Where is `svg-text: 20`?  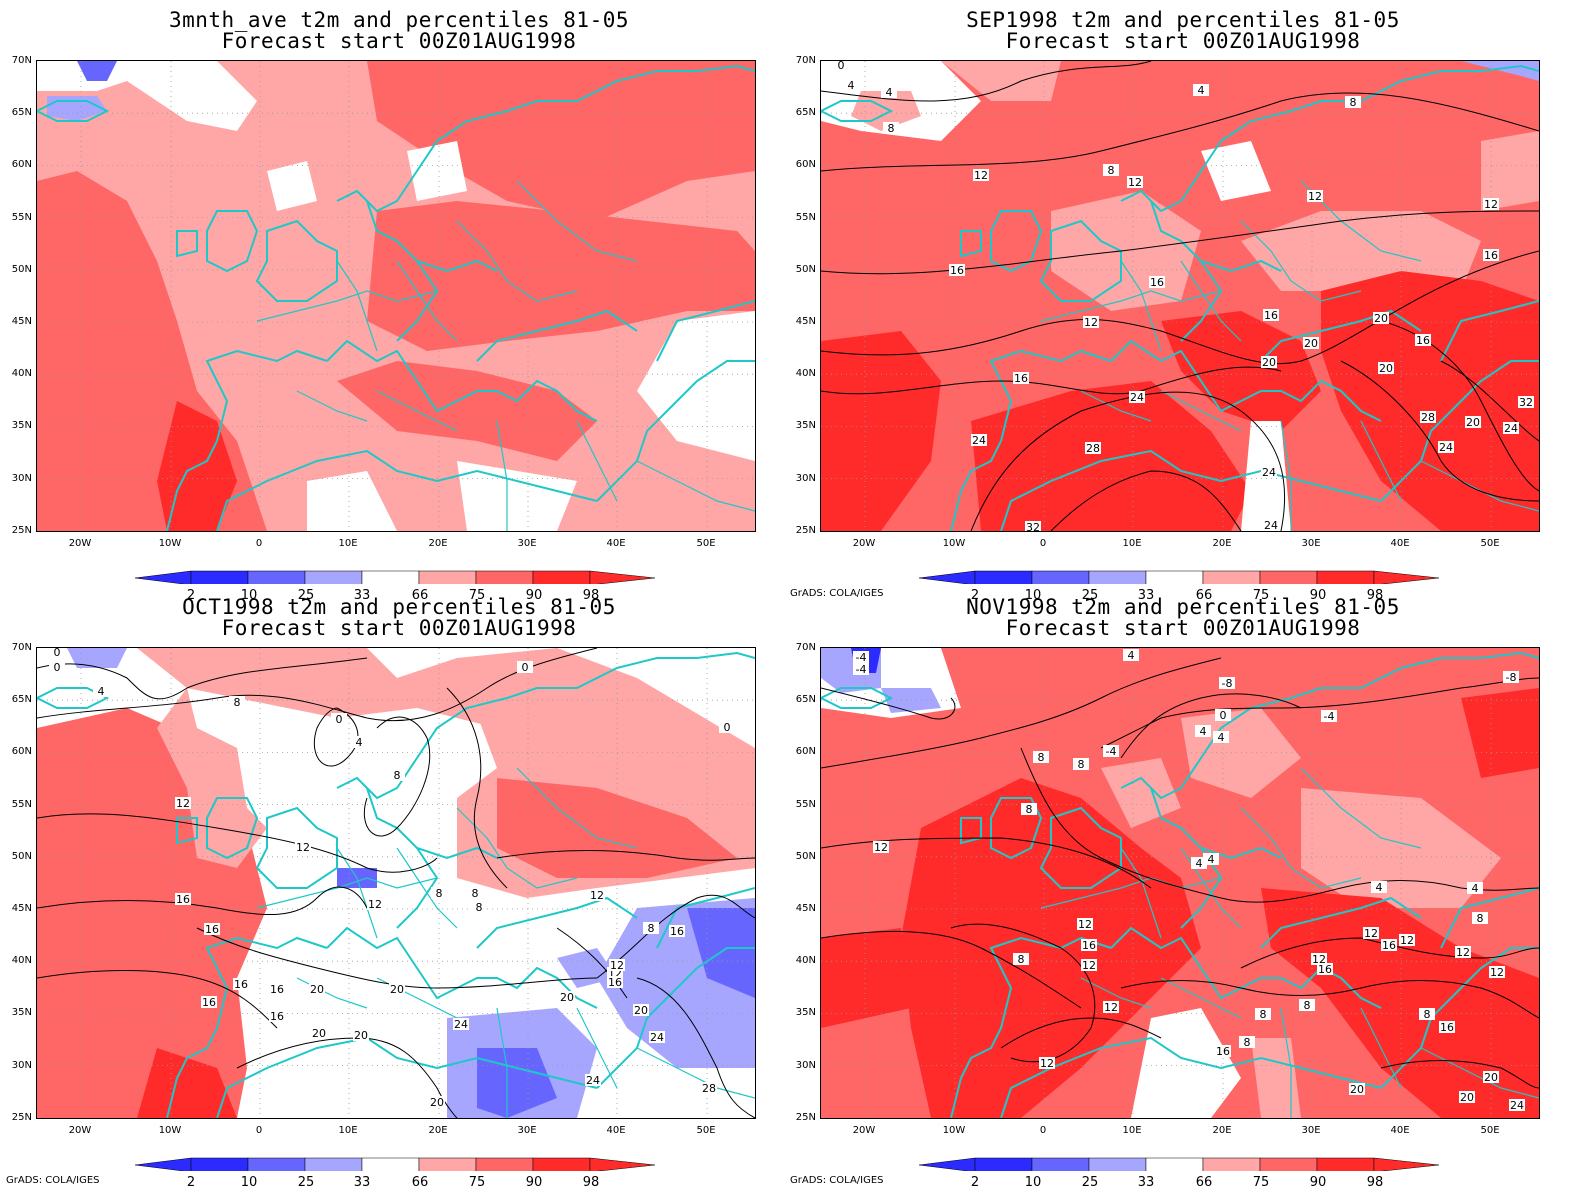 svg-text: 20 is located at coordinates (1386, 368).